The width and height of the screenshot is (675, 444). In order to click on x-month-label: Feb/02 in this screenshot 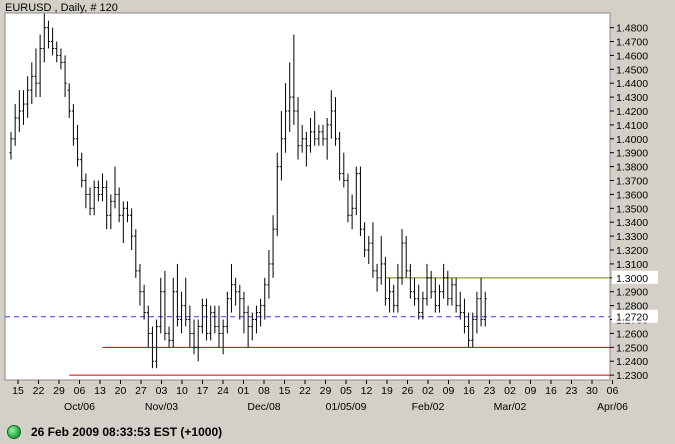, I will do `click(428, 407)`.